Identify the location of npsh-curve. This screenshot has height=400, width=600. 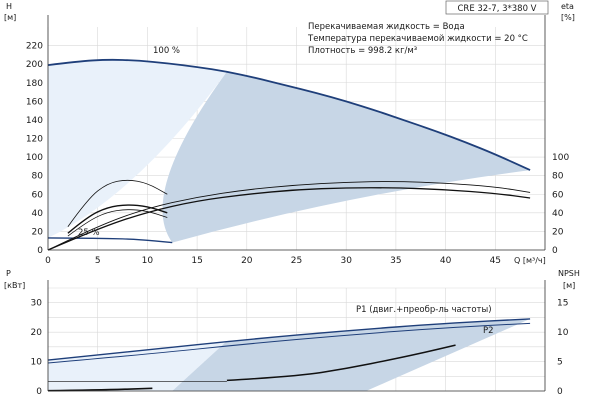
(341, 363).